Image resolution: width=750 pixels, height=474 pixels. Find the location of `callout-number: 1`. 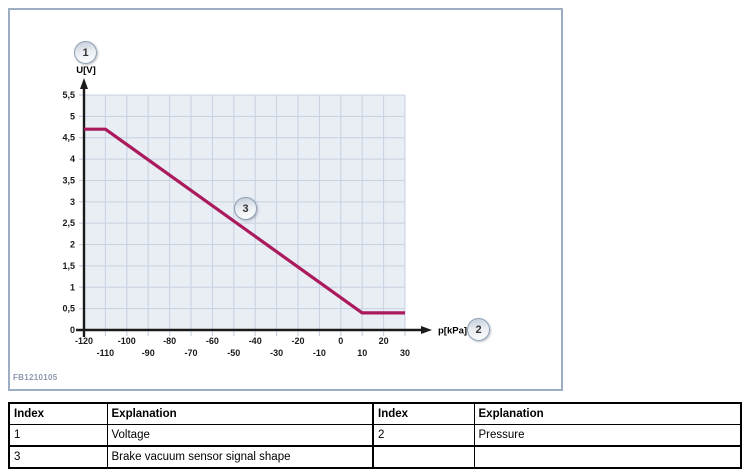

callout-number: 1 is located at coordinates (85, 52).